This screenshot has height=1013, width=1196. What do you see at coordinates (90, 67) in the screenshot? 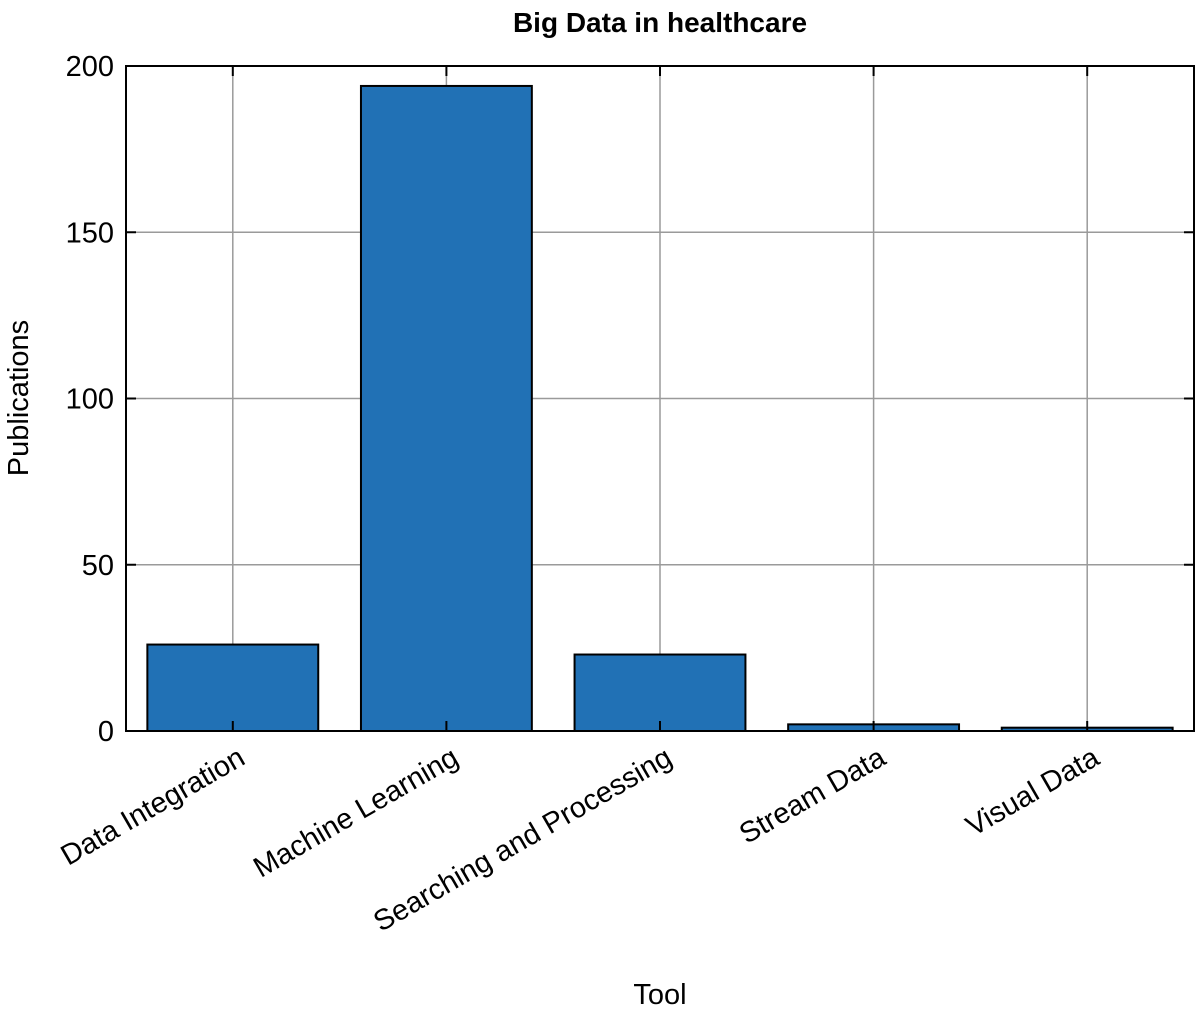
I see `y-tick-label: 200` at bounding box center [90, 67].